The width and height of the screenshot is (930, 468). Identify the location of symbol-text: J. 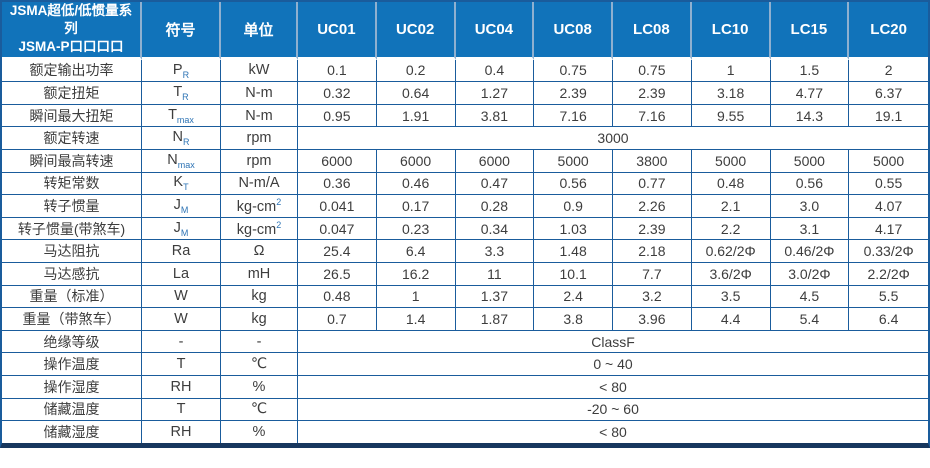
(177, 205).